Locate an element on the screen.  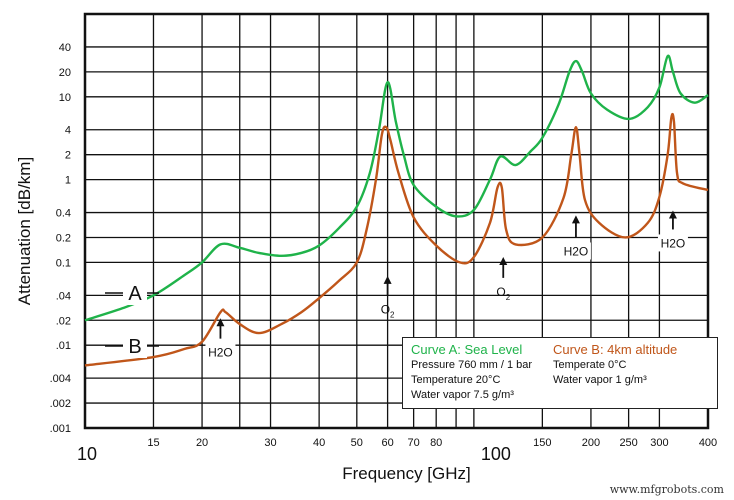
x-tick-label: 70 is located at coordinates (414, 443).